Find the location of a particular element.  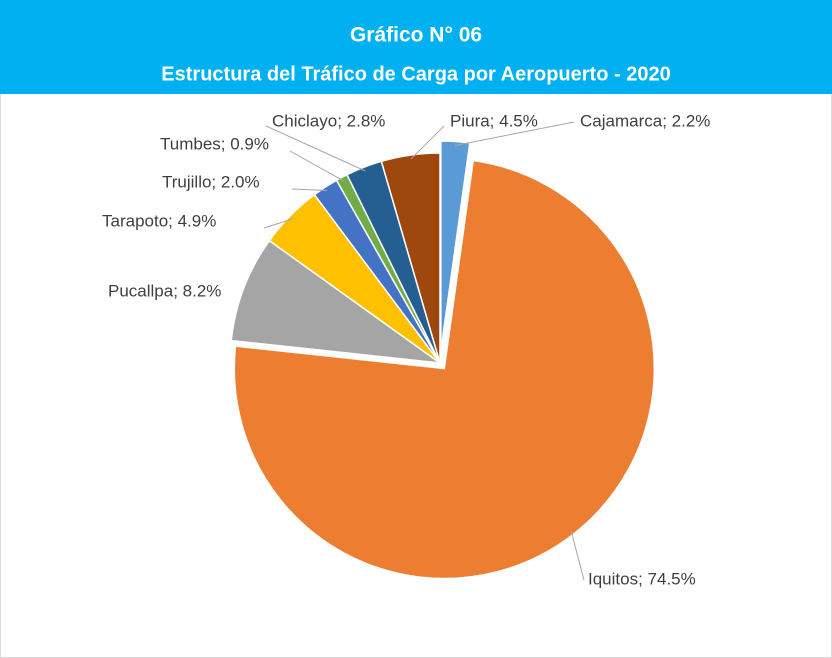

data-label: Piura; 4.5% is located at coordinates (494, 120).